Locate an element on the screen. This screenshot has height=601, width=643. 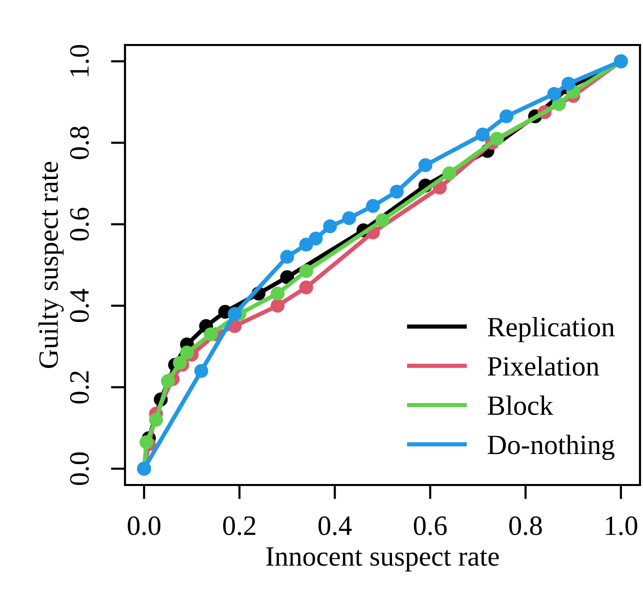
y-tick-label: 0.0 is located at coordinates (79, 469).